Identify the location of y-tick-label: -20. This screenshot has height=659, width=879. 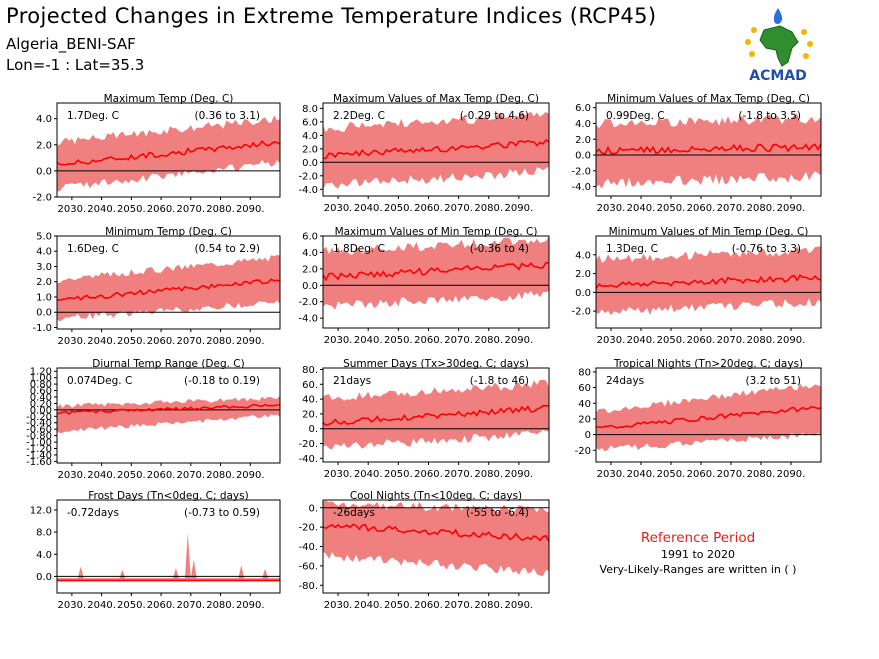
(583, 451).